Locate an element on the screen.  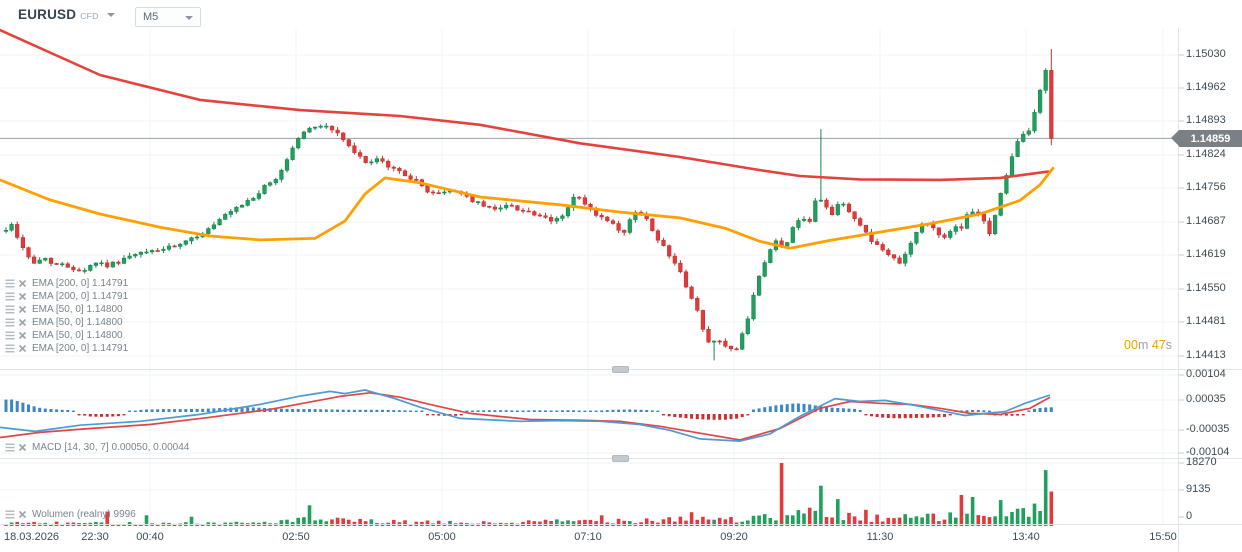
timer-seconds: 47 is located at coordinates (1158, 345).